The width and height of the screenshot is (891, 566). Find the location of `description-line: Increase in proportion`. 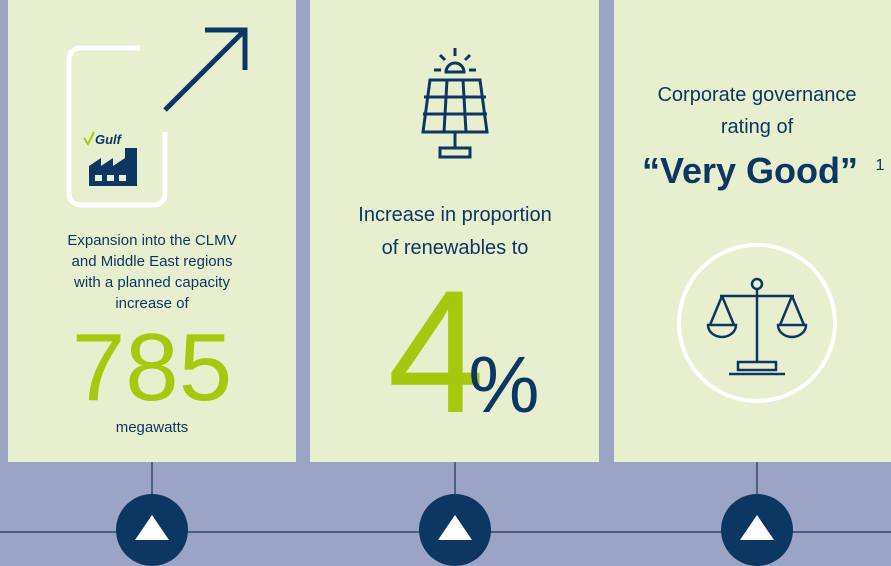

description-line: Increase in proportion is located at coordinates (454, 215).